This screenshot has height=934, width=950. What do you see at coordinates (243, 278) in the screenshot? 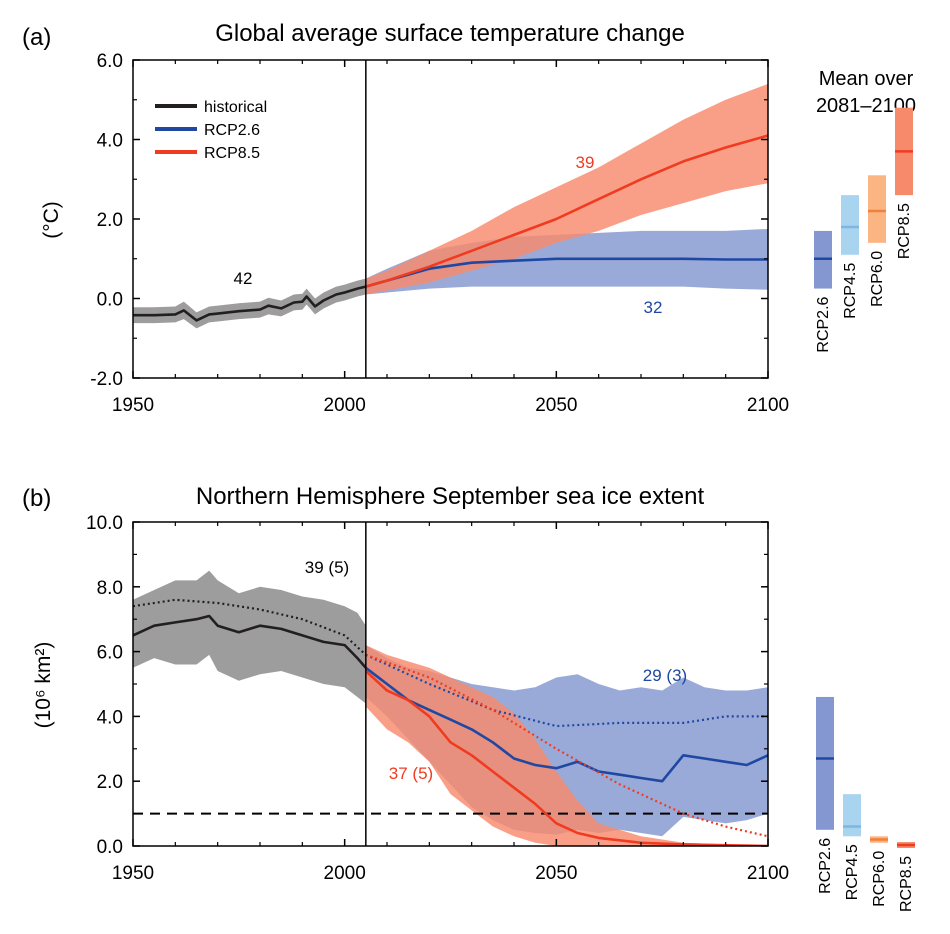
I see `panel-a-annotation-historical: 42` at bounding box center [243, 278].